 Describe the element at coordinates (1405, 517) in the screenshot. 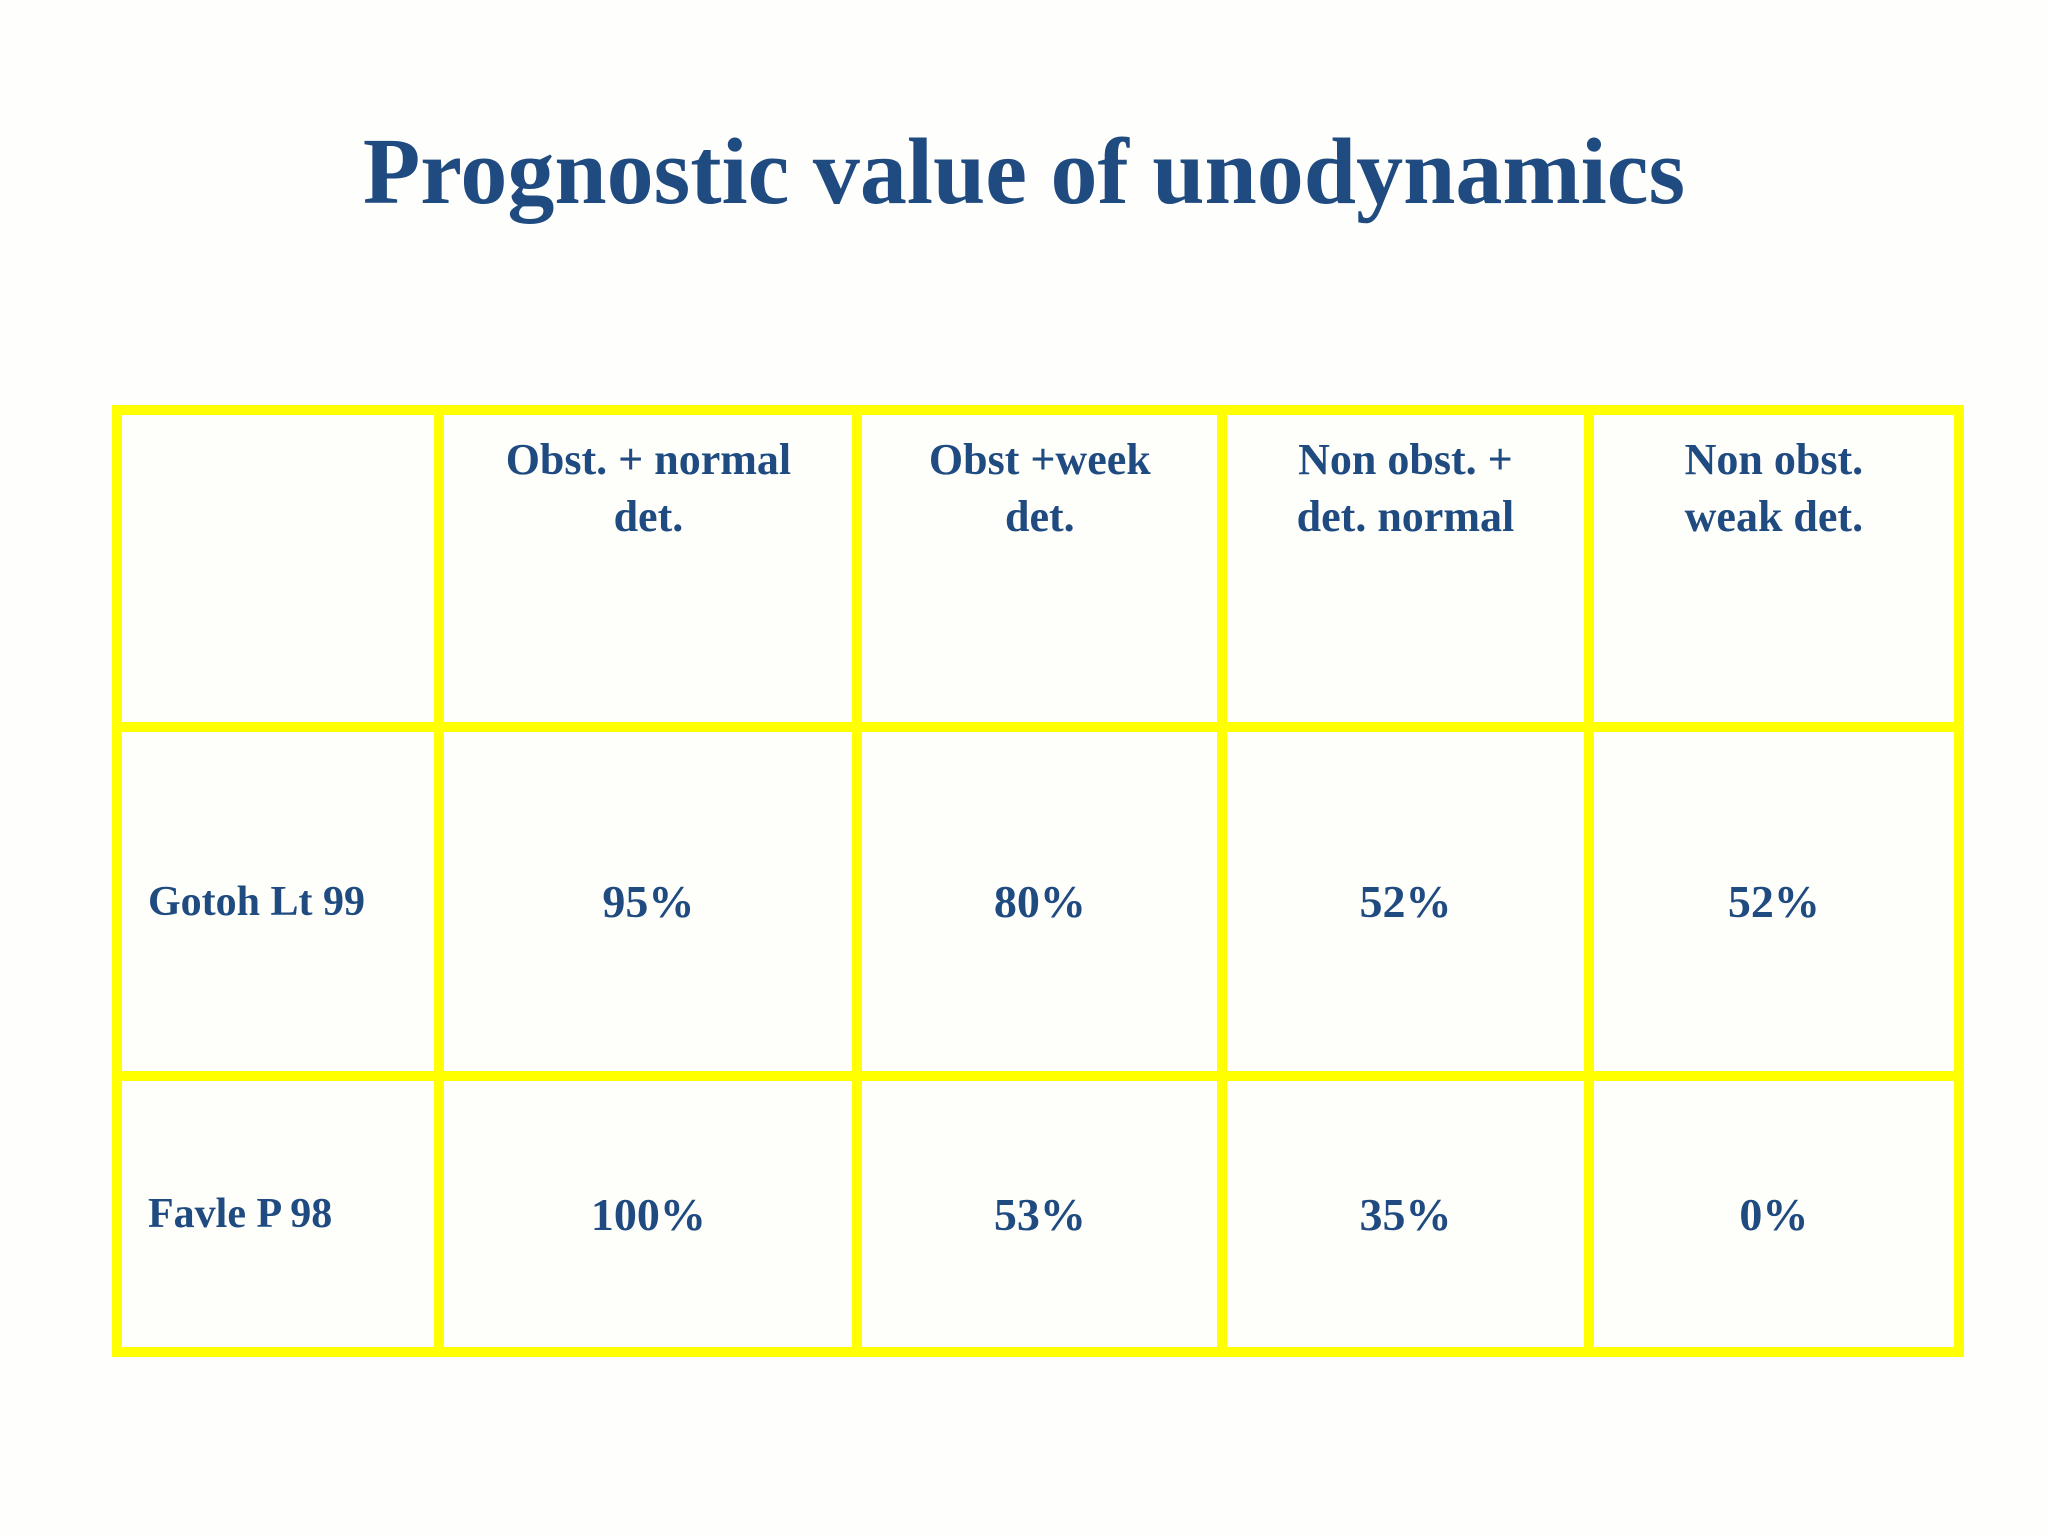

I see `column-header-line: det. normal` at that location.